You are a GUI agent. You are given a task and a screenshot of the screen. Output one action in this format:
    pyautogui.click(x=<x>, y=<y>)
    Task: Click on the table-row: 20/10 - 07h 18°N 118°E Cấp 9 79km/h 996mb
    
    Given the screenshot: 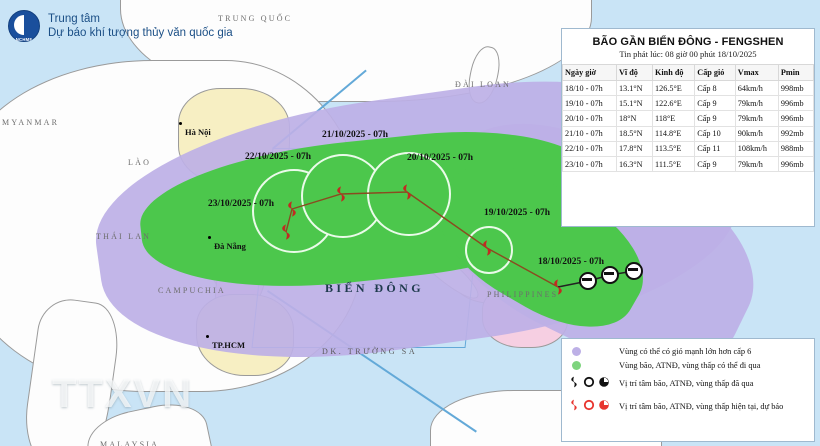 What is the action you would take?
    pyautogui.click(x=688, y=118)
    